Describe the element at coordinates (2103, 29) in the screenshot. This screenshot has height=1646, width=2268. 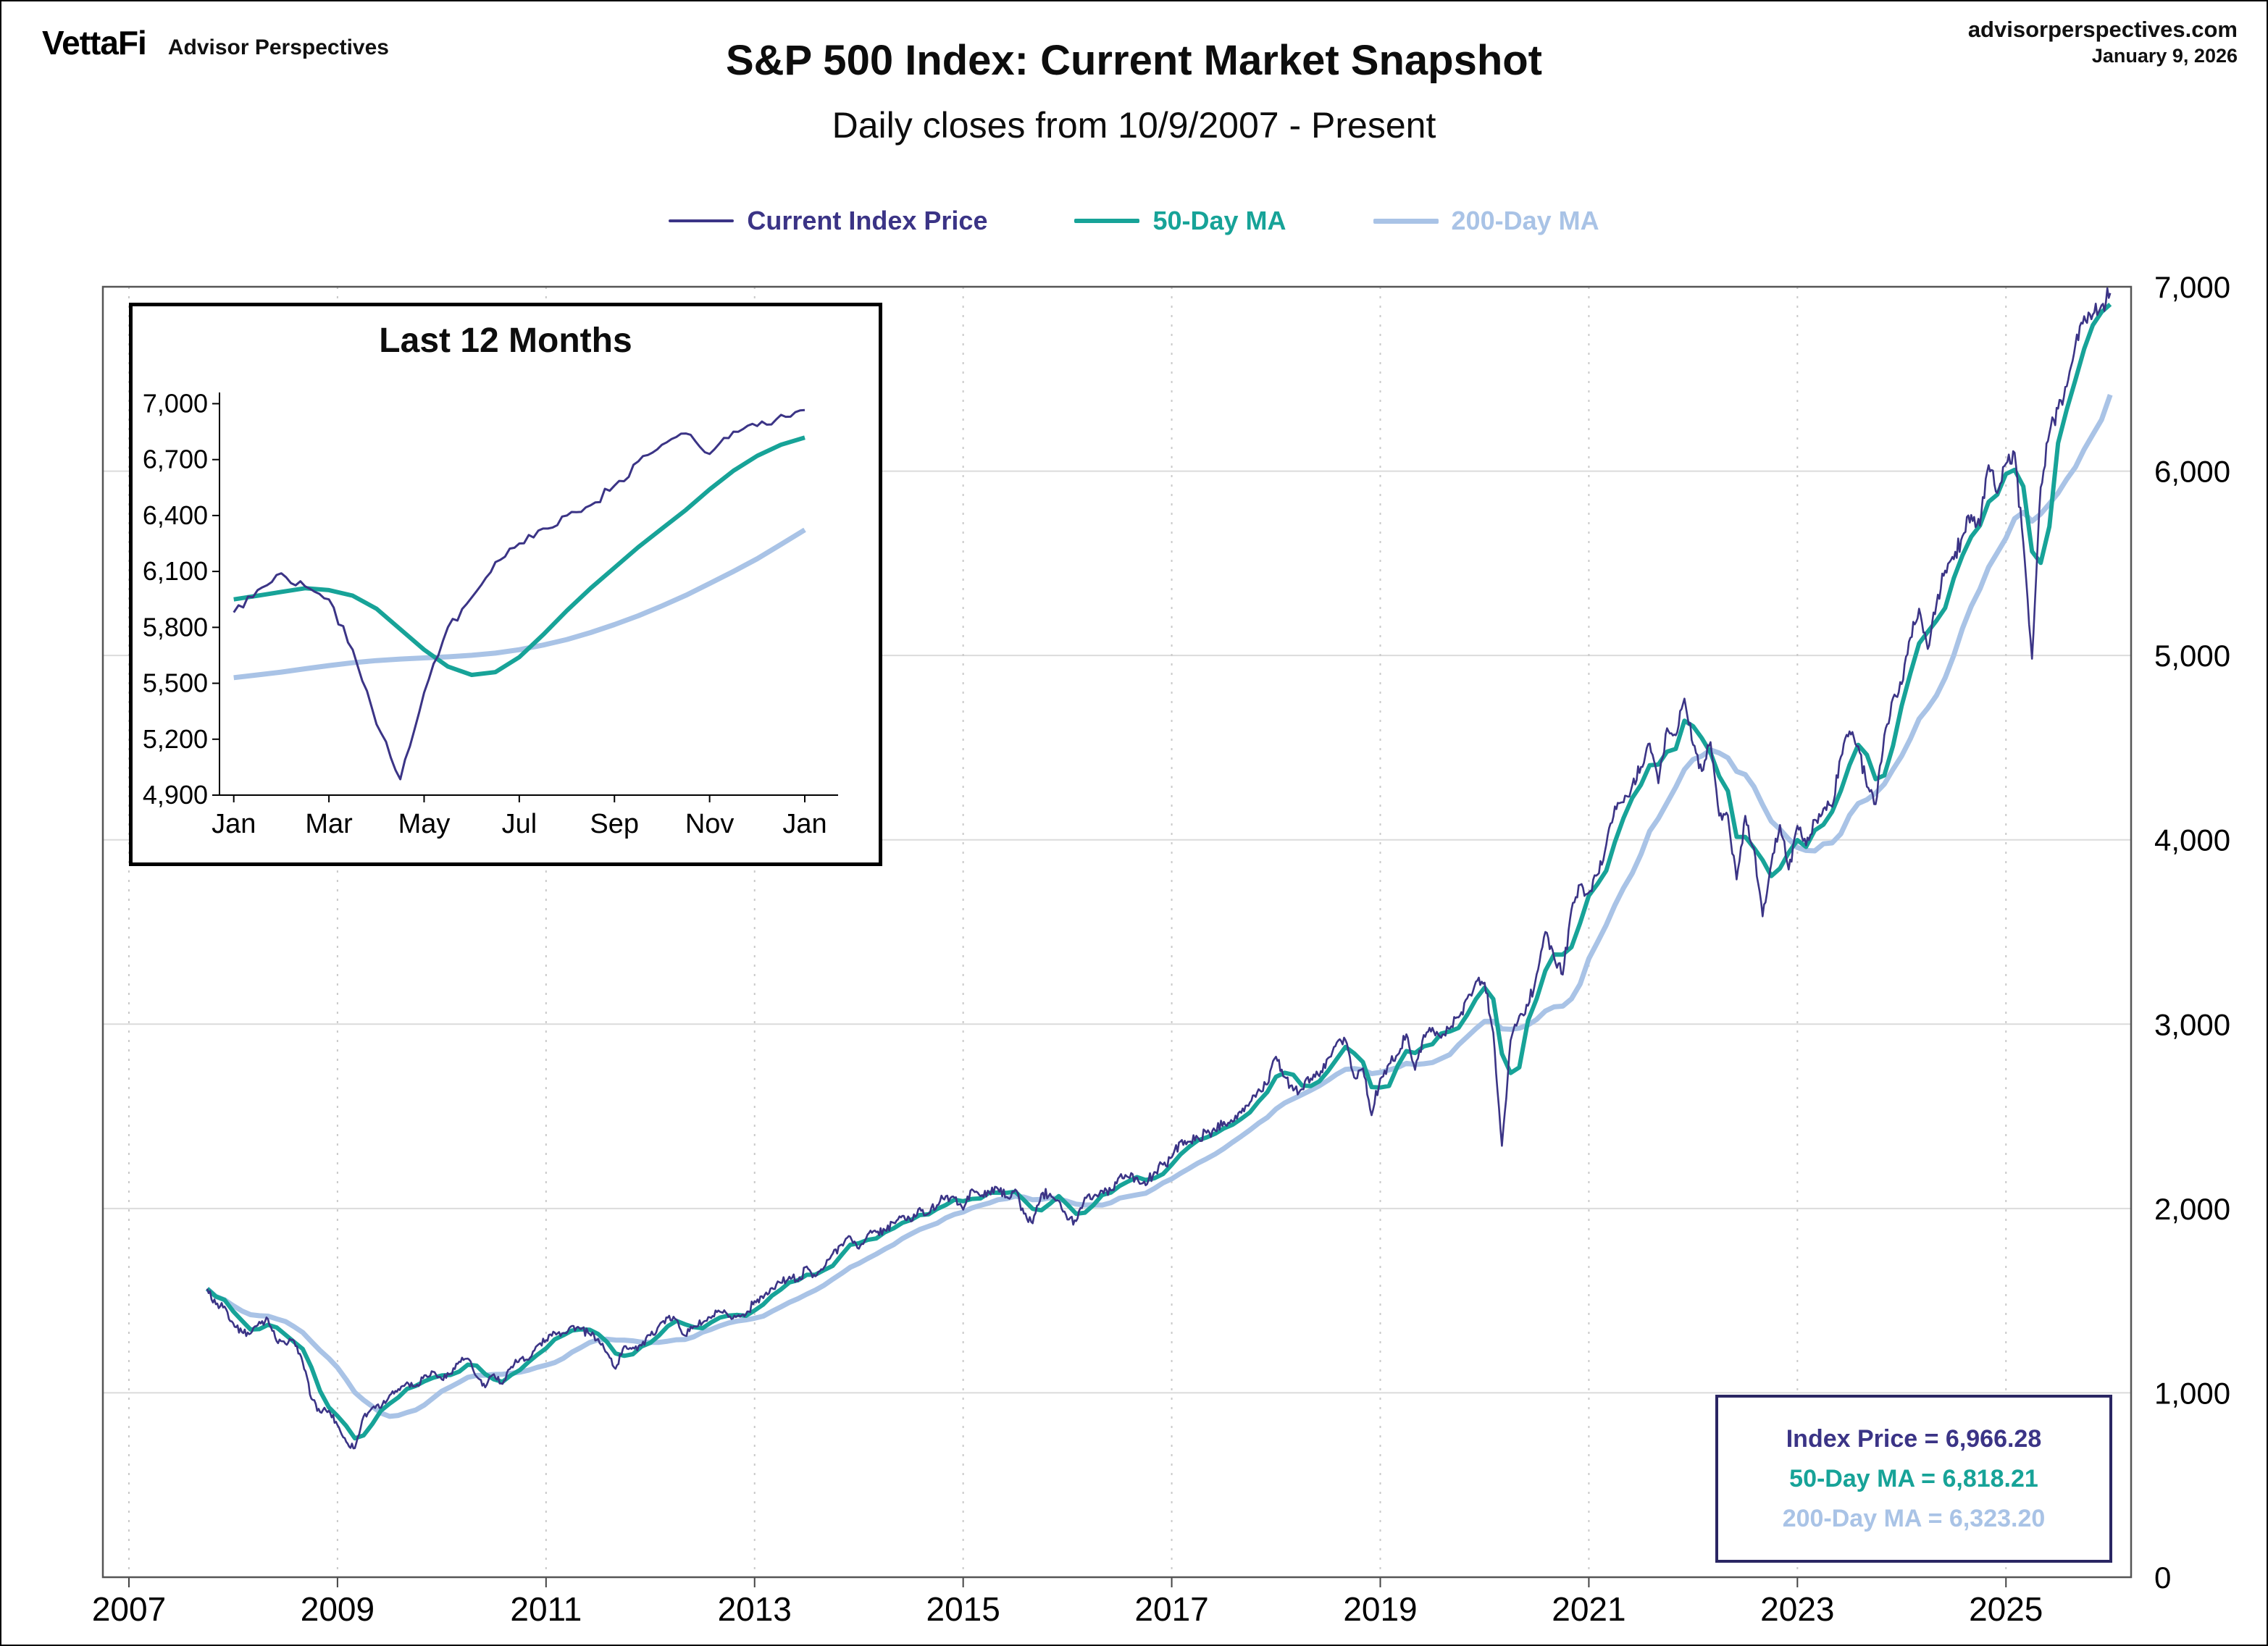
I see `site-url: advisorperspectives.com` at that location.